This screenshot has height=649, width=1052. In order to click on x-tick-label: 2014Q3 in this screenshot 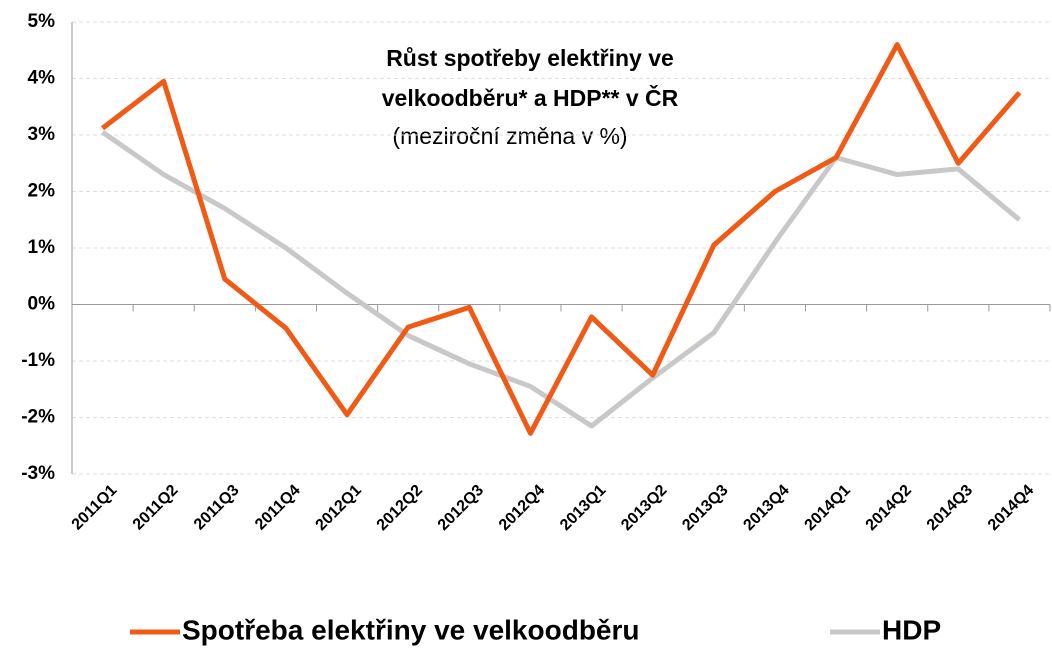, I will do `click(950, 508)`.